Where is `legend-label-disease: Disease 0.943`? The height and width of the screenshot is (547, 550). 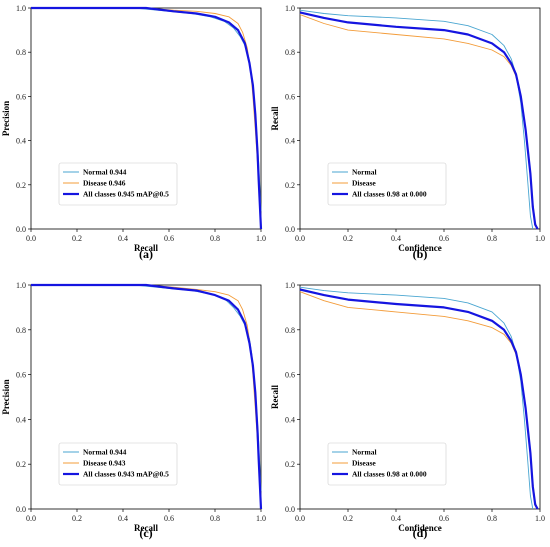 legend-label-disease: Disease 0.943 is located at coordinates (104, 463).